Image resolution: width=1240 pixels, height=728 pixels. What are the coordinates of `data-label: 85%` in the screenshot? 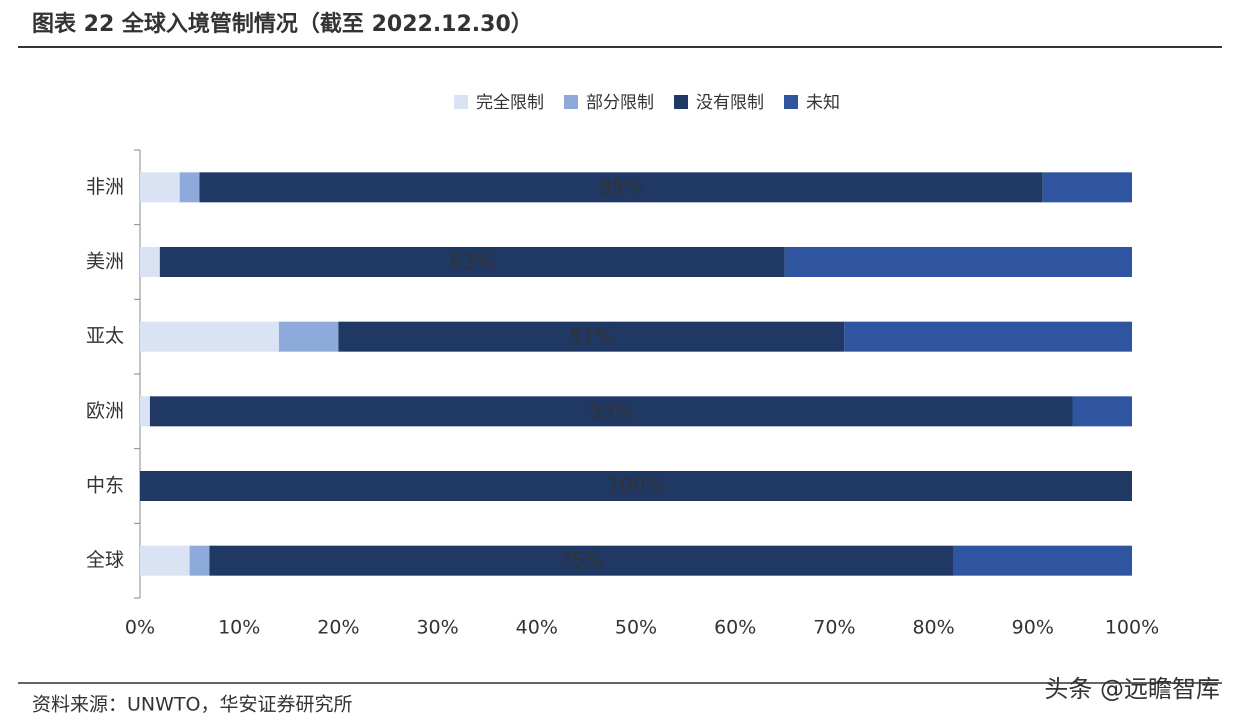 It's located at (621, 187).